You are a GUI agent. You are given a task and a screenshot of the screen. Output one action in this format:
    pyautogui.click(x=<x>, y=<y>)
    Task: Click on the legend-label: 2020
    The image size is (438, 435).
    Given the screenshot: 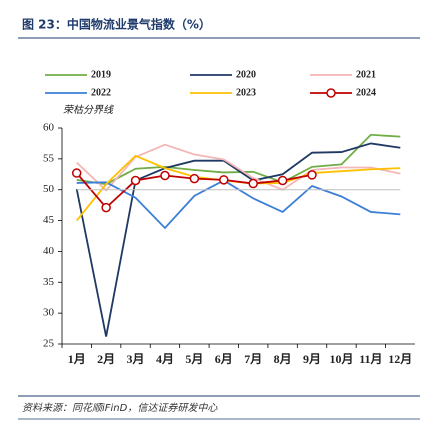 What is the action you would take?
    pyautogui.click(x=246, y=74)
    